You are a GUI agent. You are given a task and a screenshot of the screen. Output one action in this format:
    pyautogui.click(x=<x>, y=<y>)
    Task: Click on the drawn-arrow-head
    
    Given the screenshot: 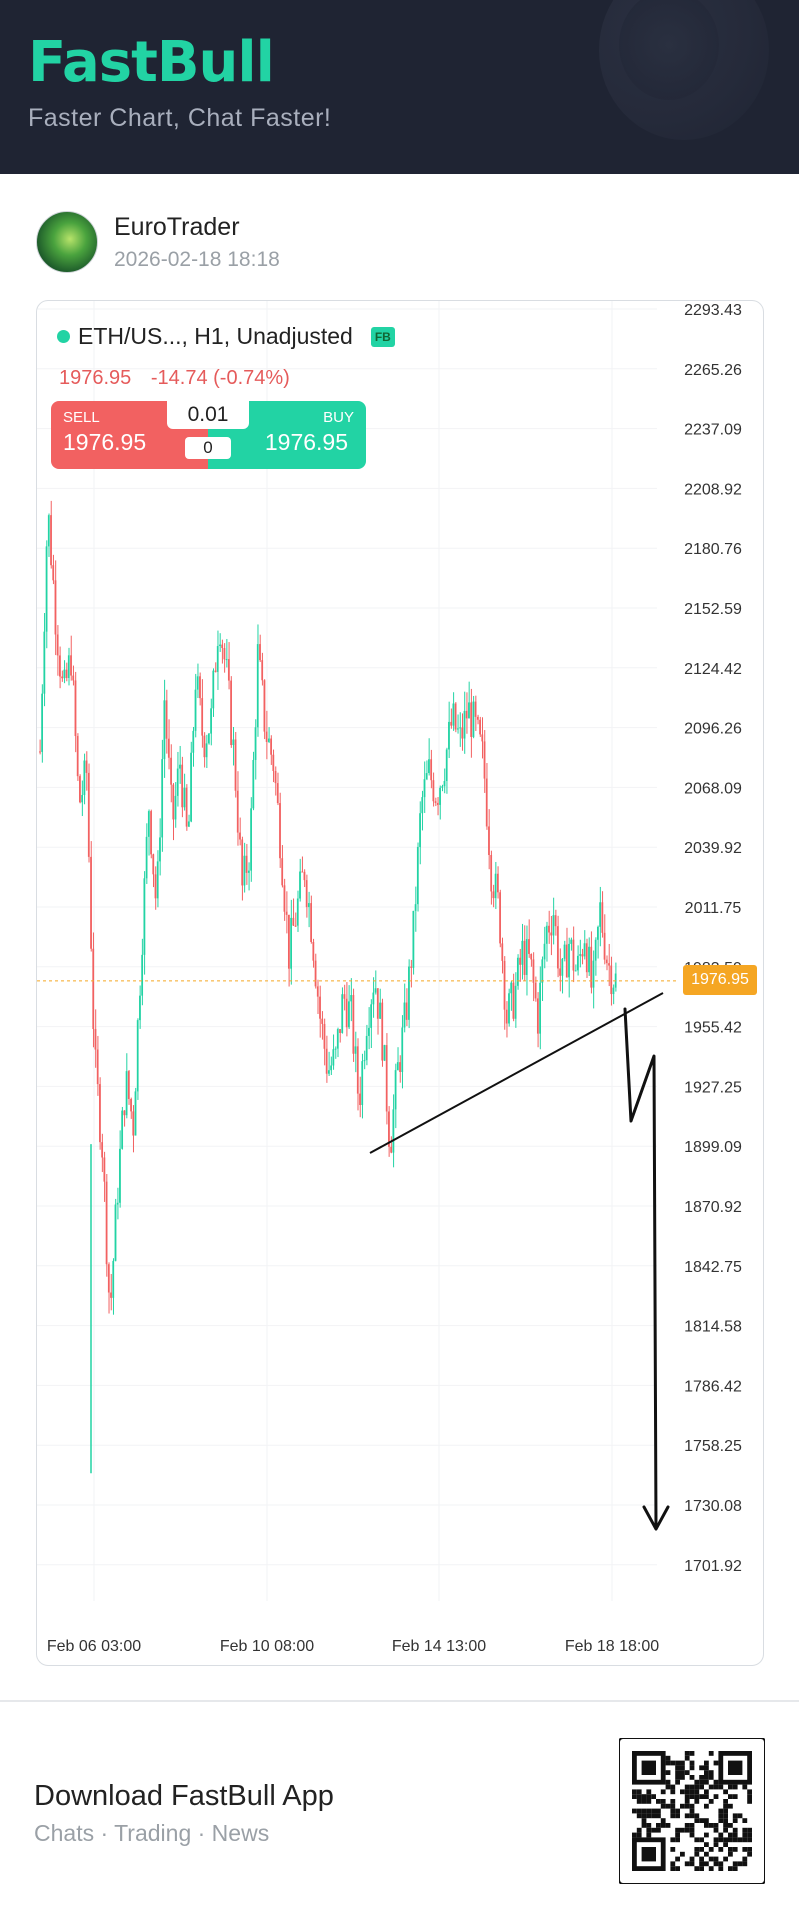 What is the action you would take?
    pyautogui.click(x=656, y=1518)
    